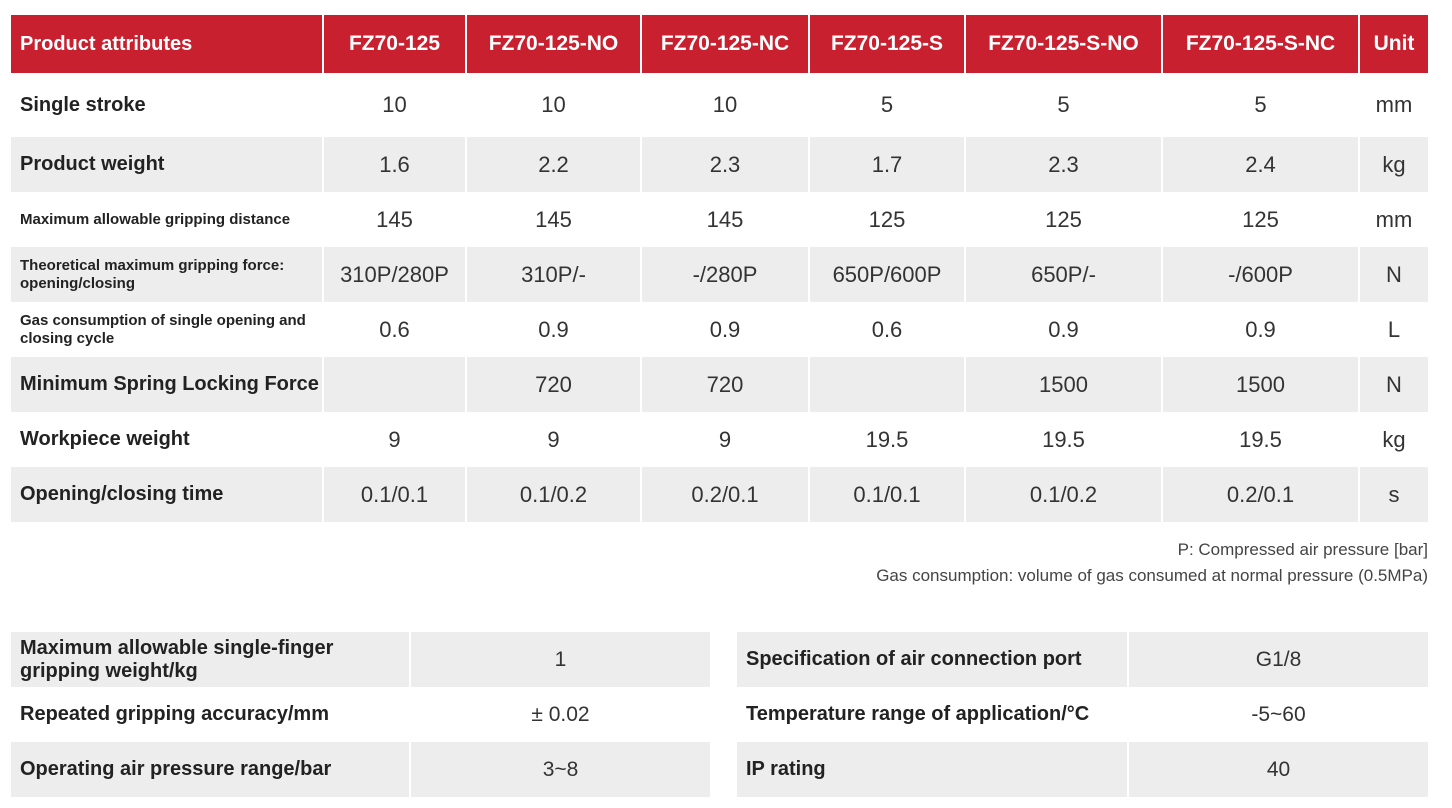  What do you see at coordinates (167, 44) in the screenshot?
I see `header-product-attributes: Product attributes` at bounding box center [167, 44].